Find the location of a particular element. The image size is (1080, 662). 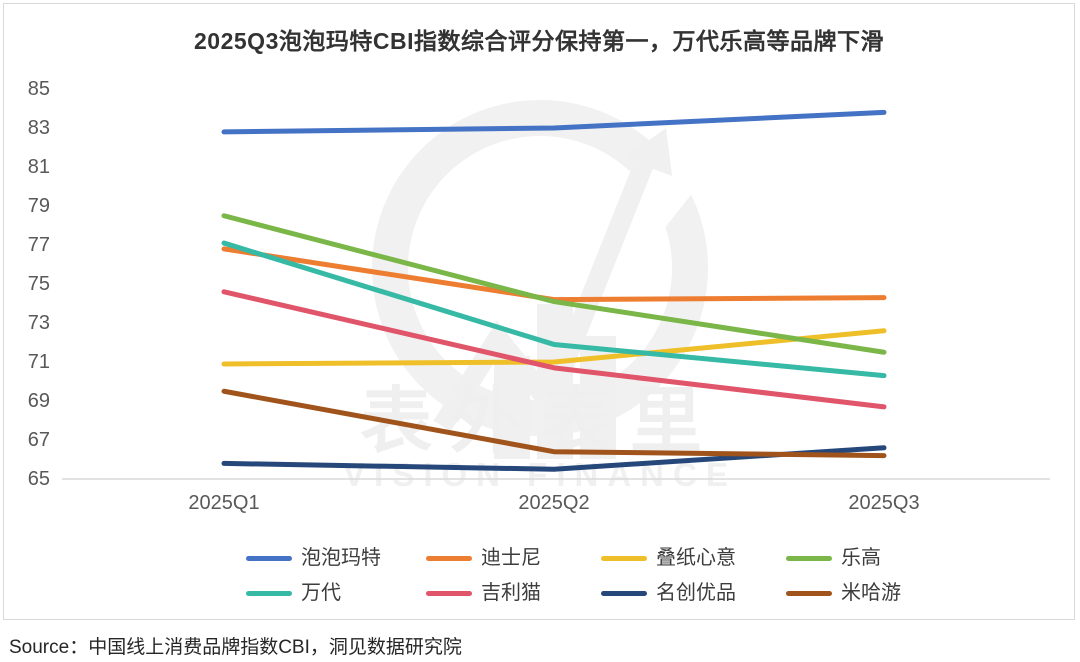

legend-item: 迪士尼 is located at coordinates (483, 558).